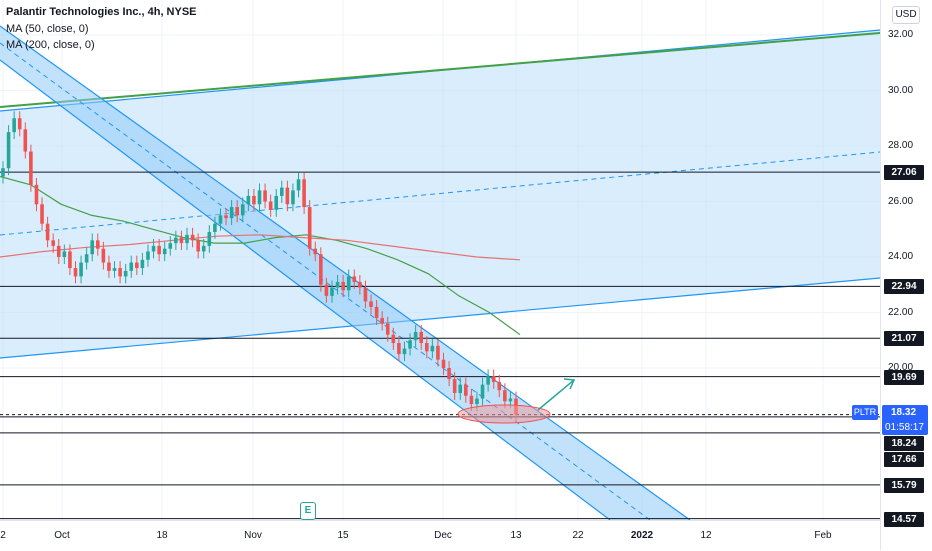  I want to click on time-tick-label: 22, so click(578, 535).